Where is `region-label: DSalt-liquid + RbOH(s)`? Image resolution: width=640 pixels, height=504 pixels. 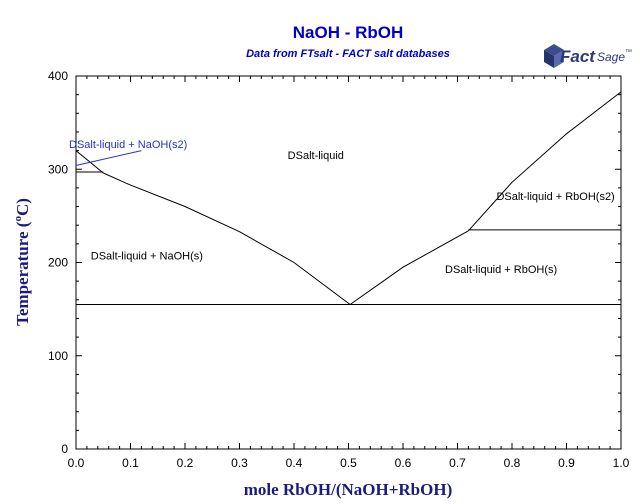 region-label: DSalt-liquid + RbOH(s) is located at coordinates (501, 270).